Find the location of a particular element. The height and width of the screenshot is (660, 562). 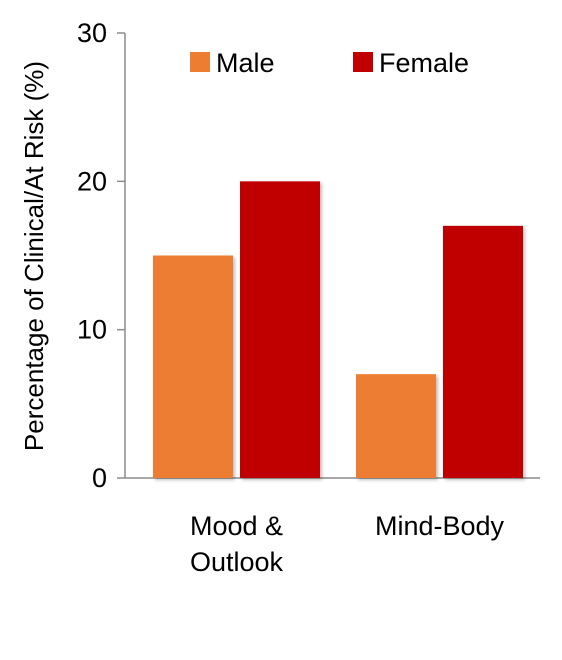

x-category-label: Mind-Body is located at coordinates (440, 526).